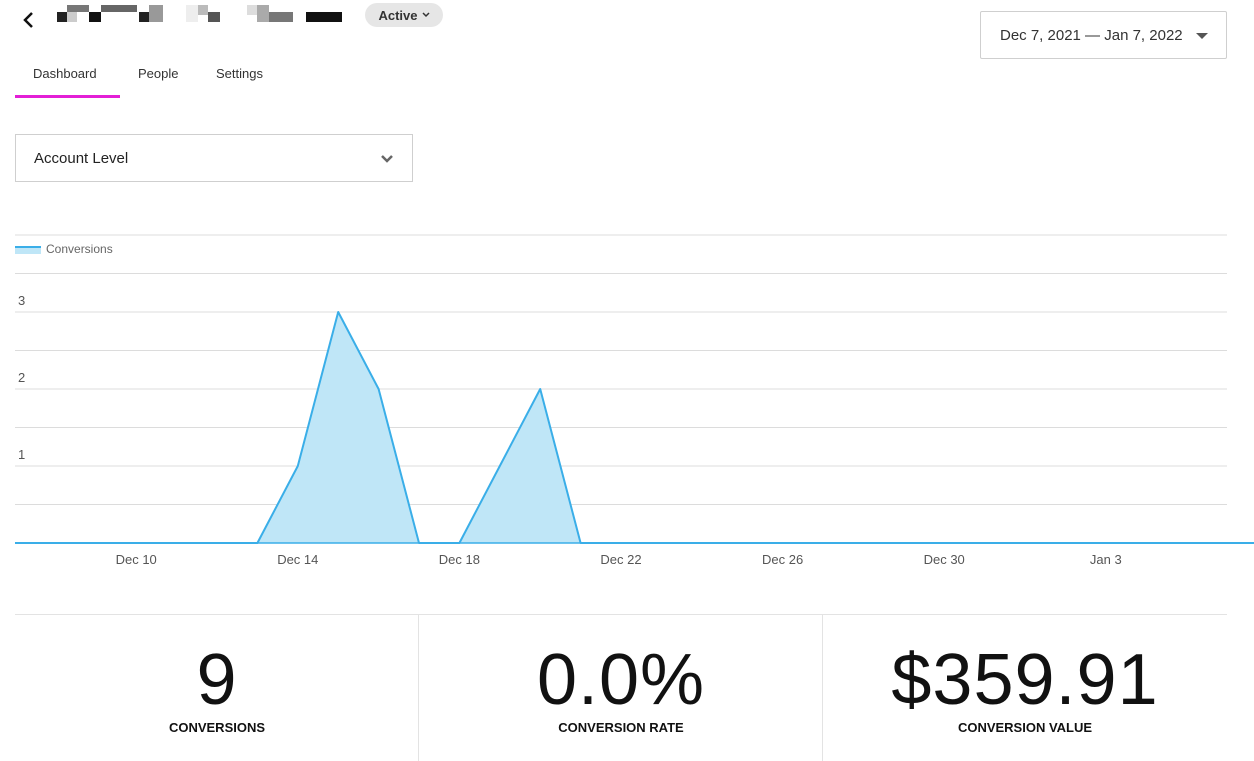 This screenshot has height=761, width=1254. What do you see at coordinates (398, 15) in the screenshot?
I see `status-label: Active` at bounding box center [398, 15].